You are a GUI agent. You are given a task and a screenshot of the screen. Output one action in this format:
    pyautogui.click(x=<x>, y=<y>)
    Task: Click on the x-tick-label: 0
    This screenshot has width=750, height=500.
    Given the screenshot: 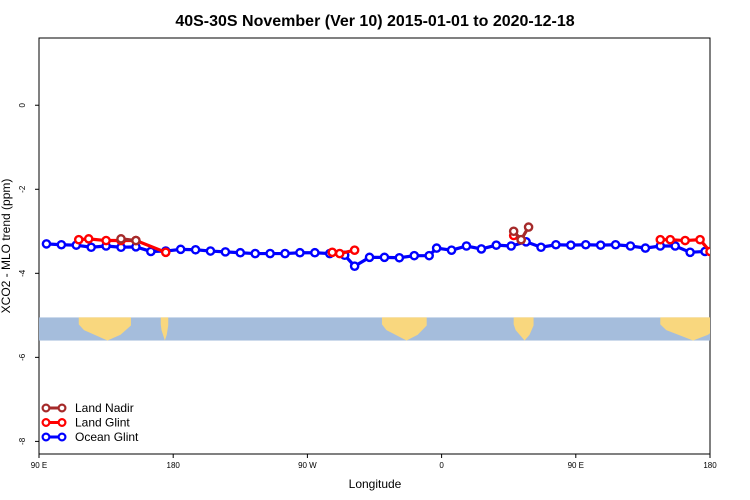 What is the action you would take?
    pyautogui.click(x=441, y=465)
    